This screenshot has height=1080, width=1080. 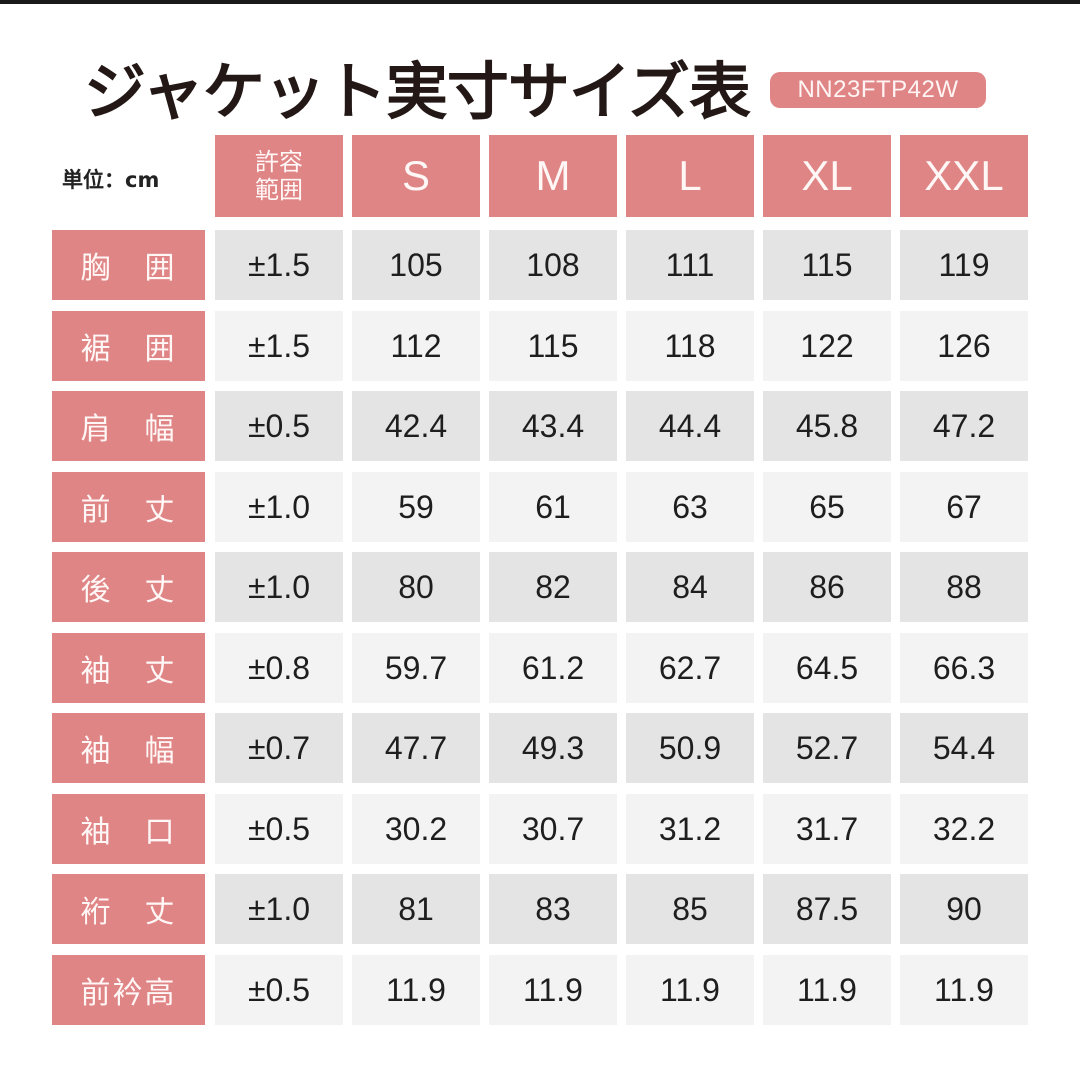 I want to click on value-cell: 84, so click(x=690, y=587).